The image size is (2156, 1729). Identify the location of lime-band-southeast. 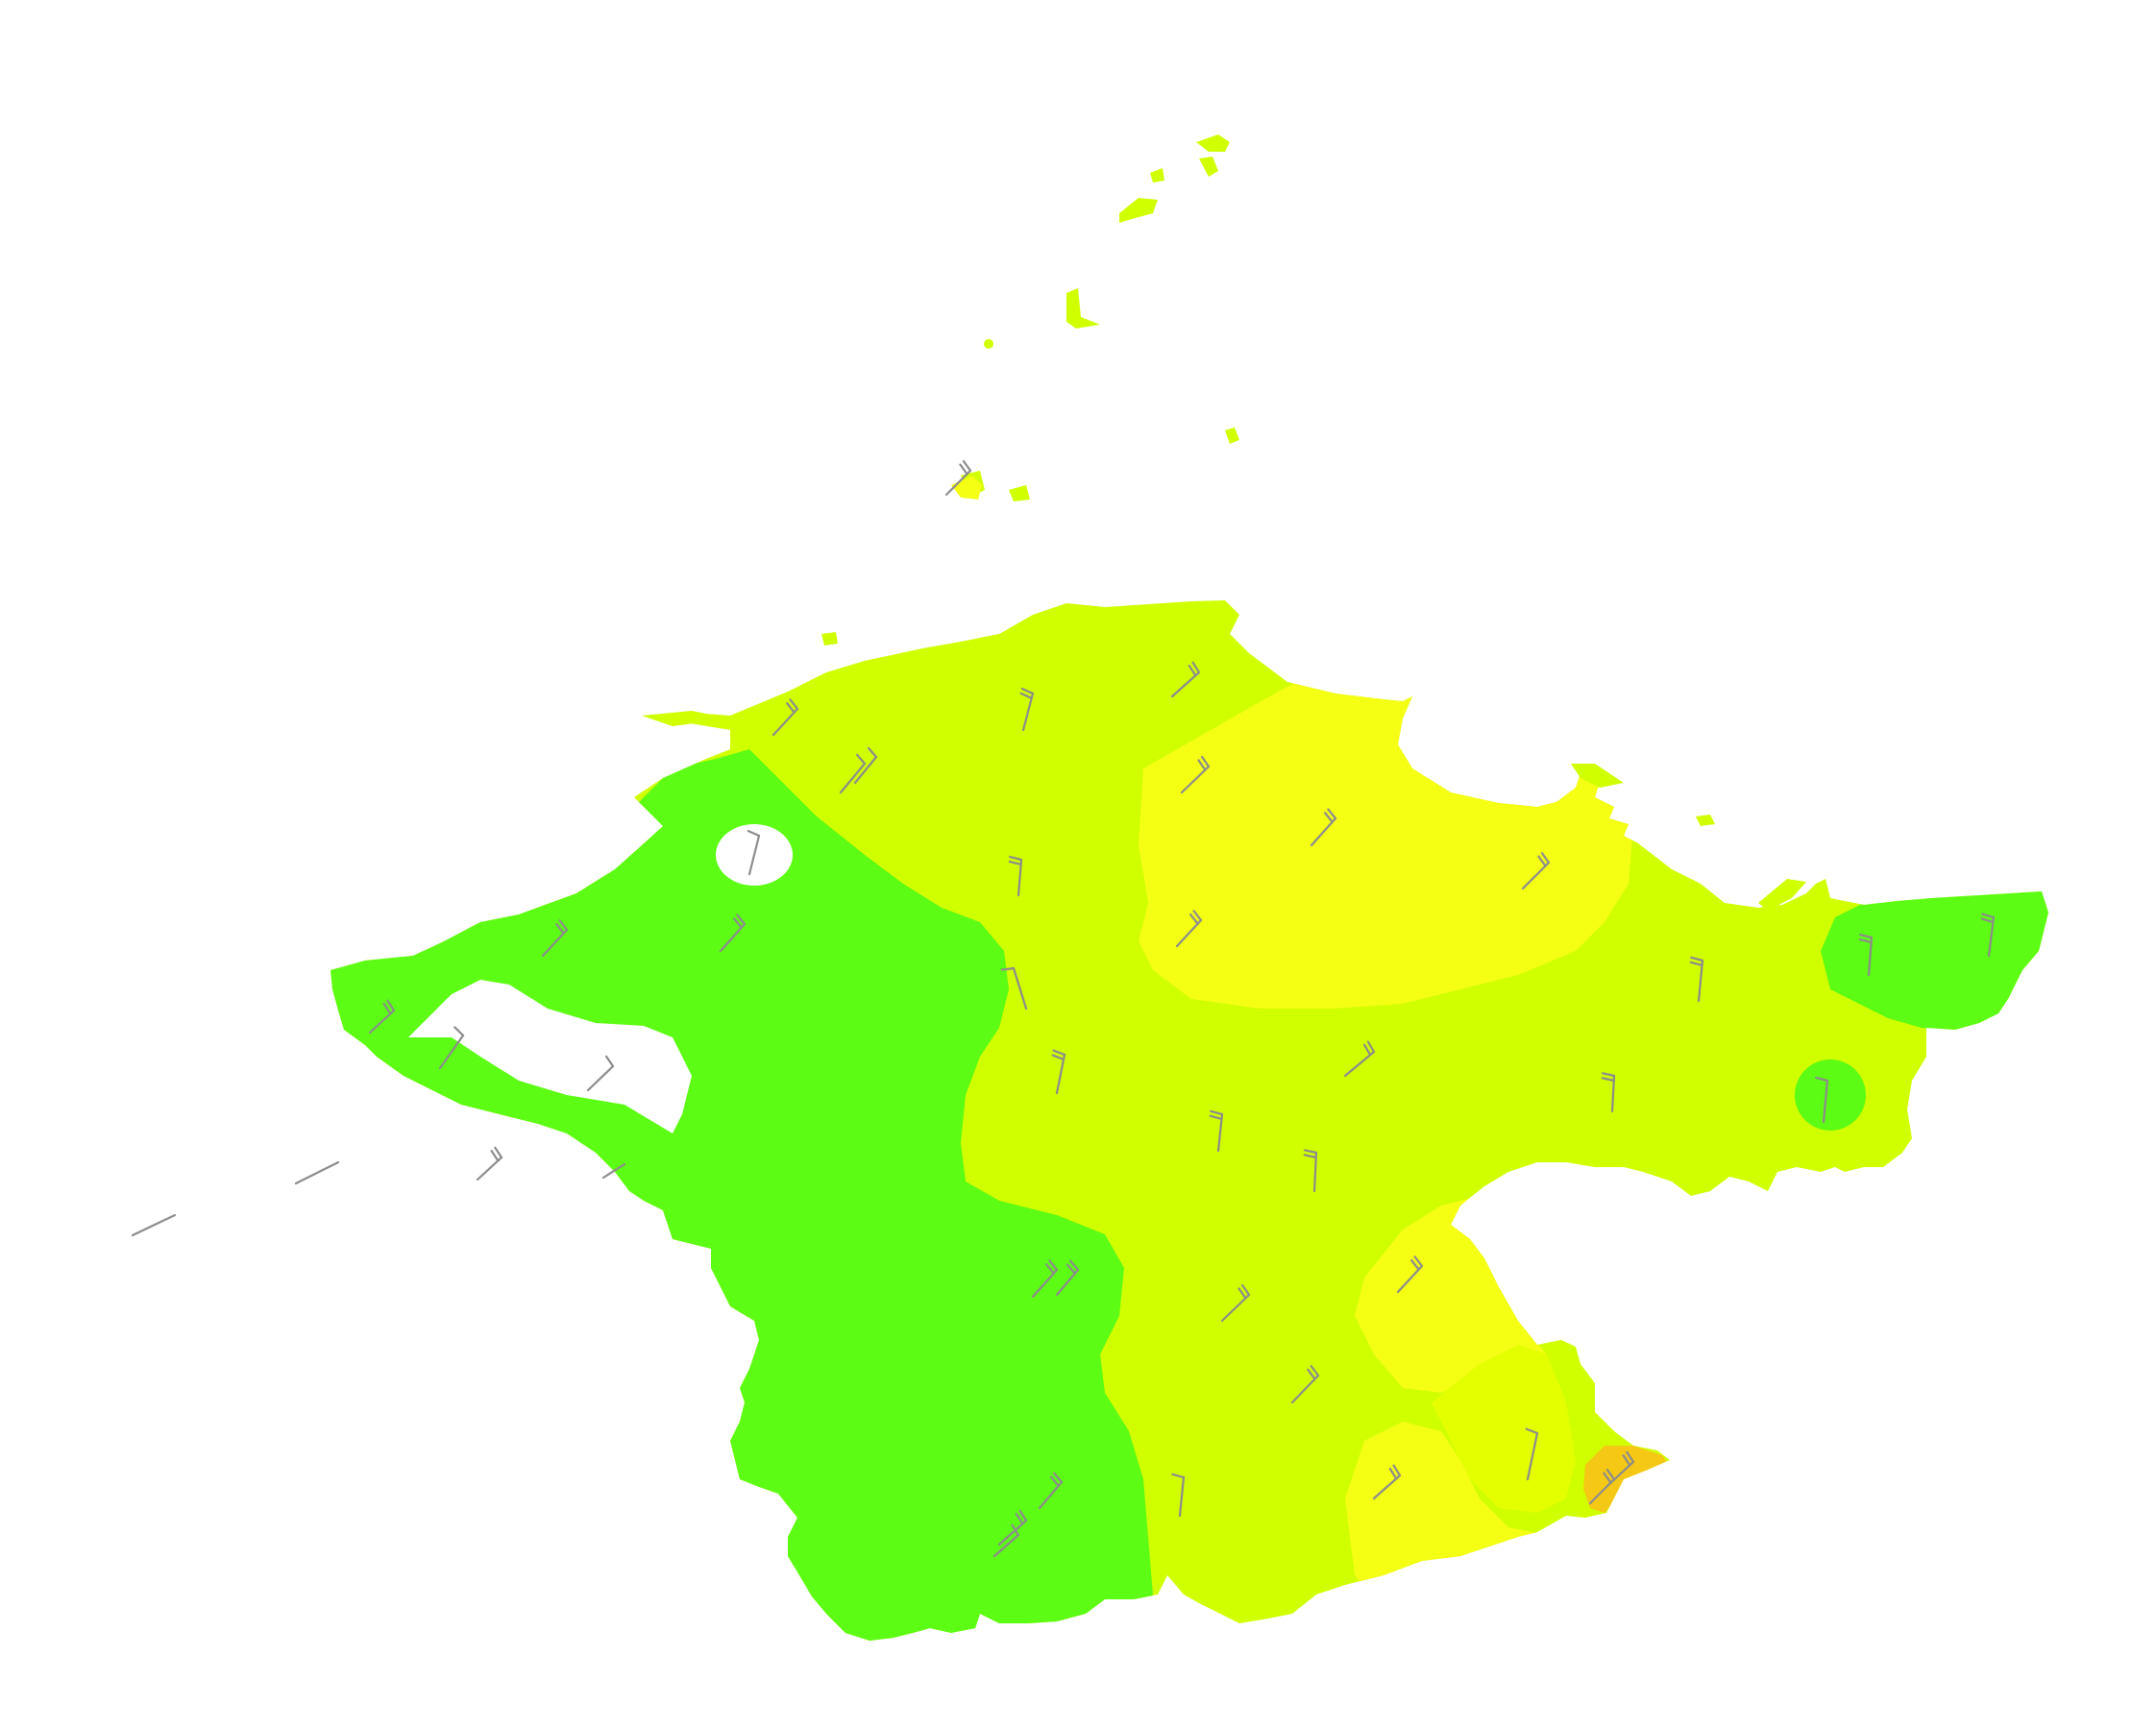
(1504, 1429).